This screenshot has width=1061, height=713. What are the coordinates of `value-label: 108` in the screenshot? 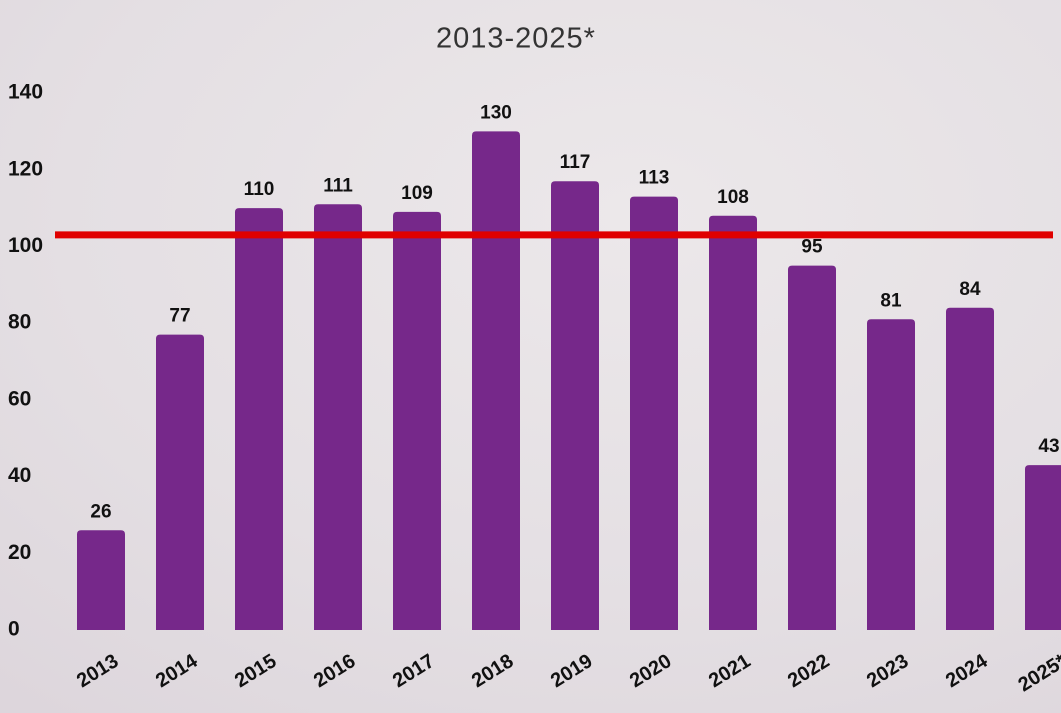 It's located at (733, 197).